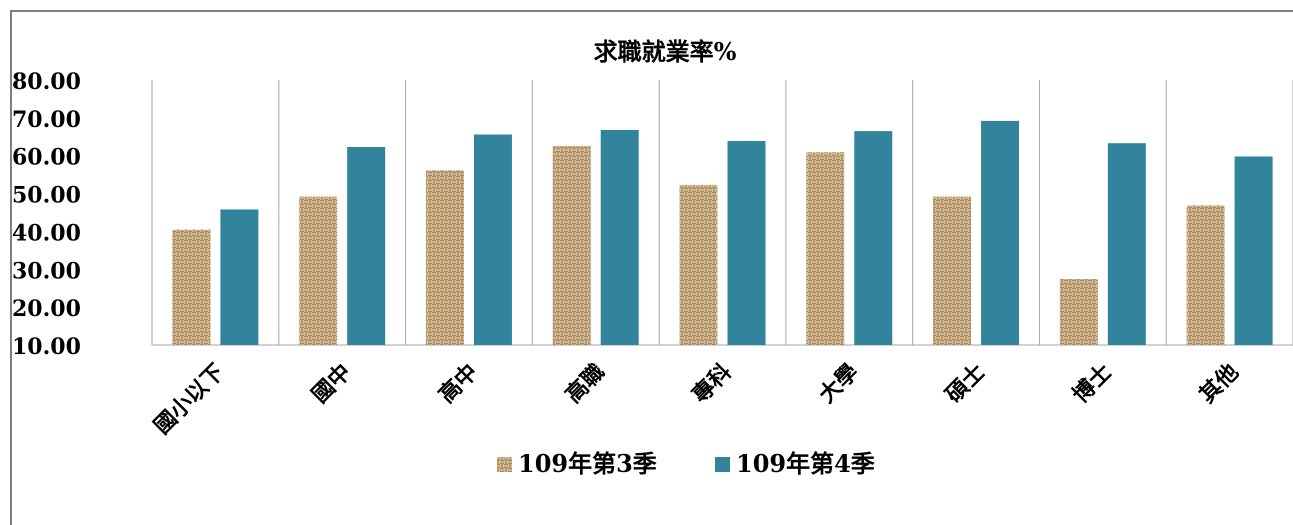 The height and width of the screenshot is (525, 1293). Describe the element at coordinates (459, 384) in the screenshot. I see `x-tick-label: 高中` at that location.